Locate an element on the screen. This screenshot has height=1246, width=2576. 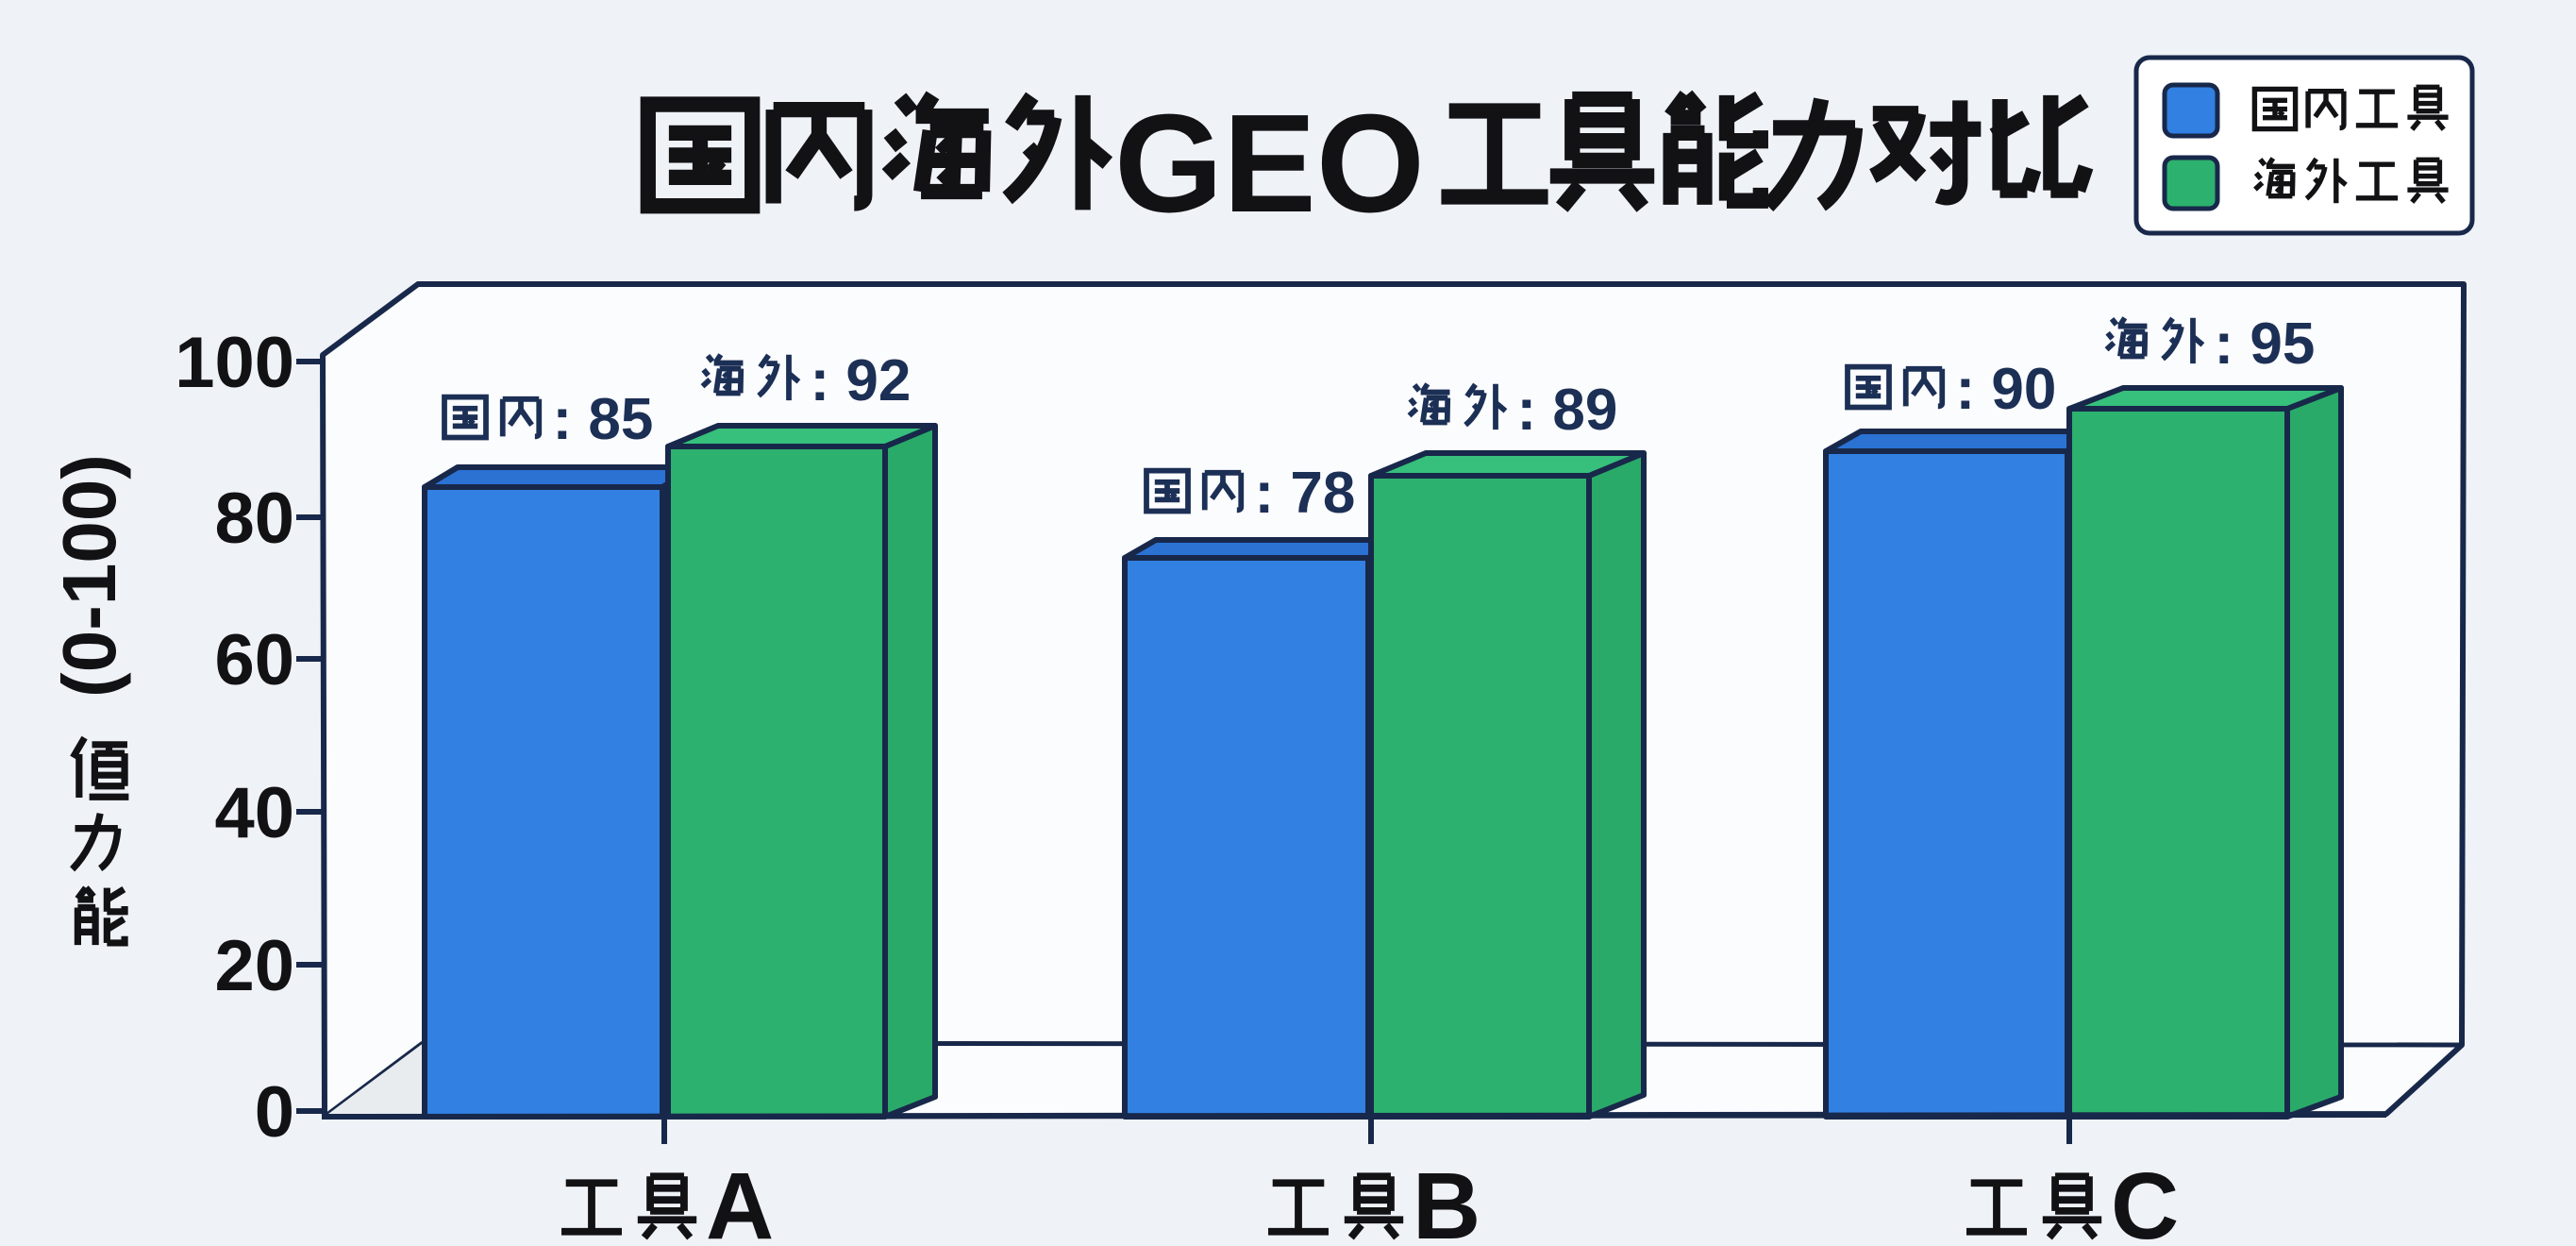
svg-text: C is located at coordinates (2145, 1199).